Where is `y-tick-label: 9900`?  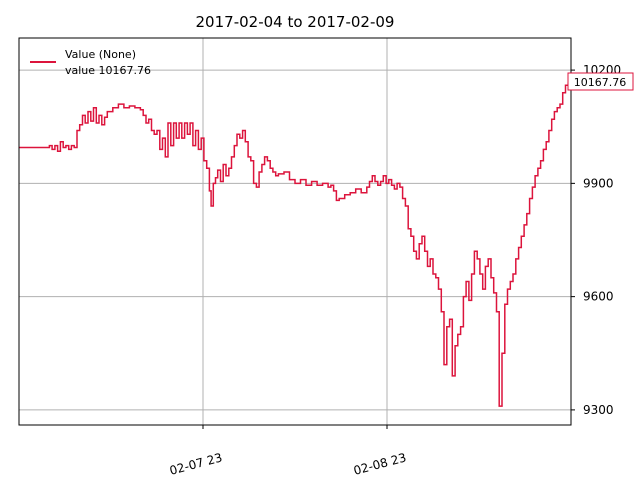
y-tick-label: 9900 is located at coordinates (598, 183).